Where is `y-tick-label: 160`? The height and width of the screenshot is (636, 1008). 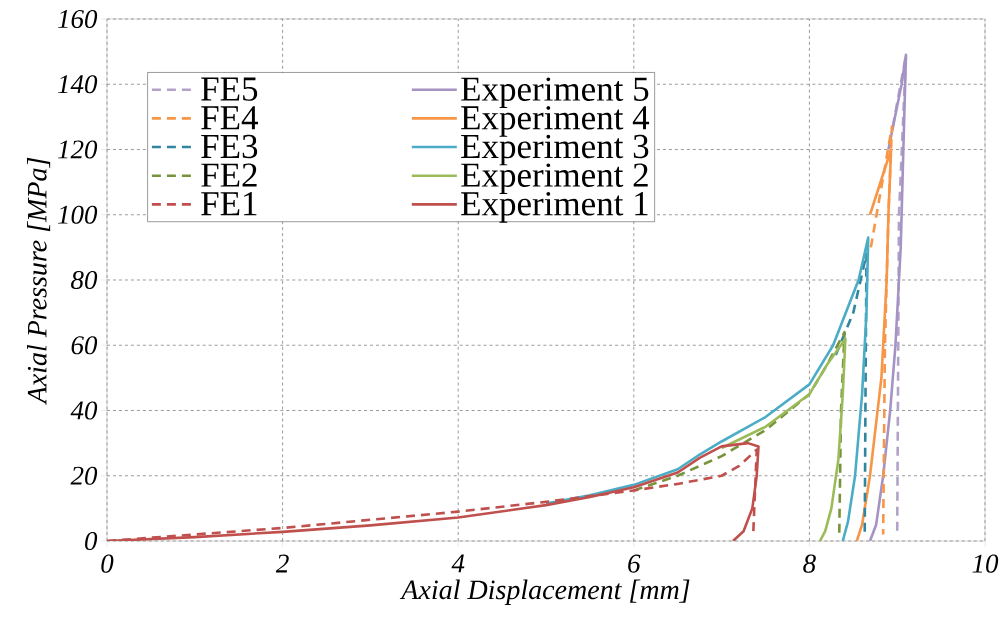
y-tick-label: 160 is located at coordinates (77, 19).